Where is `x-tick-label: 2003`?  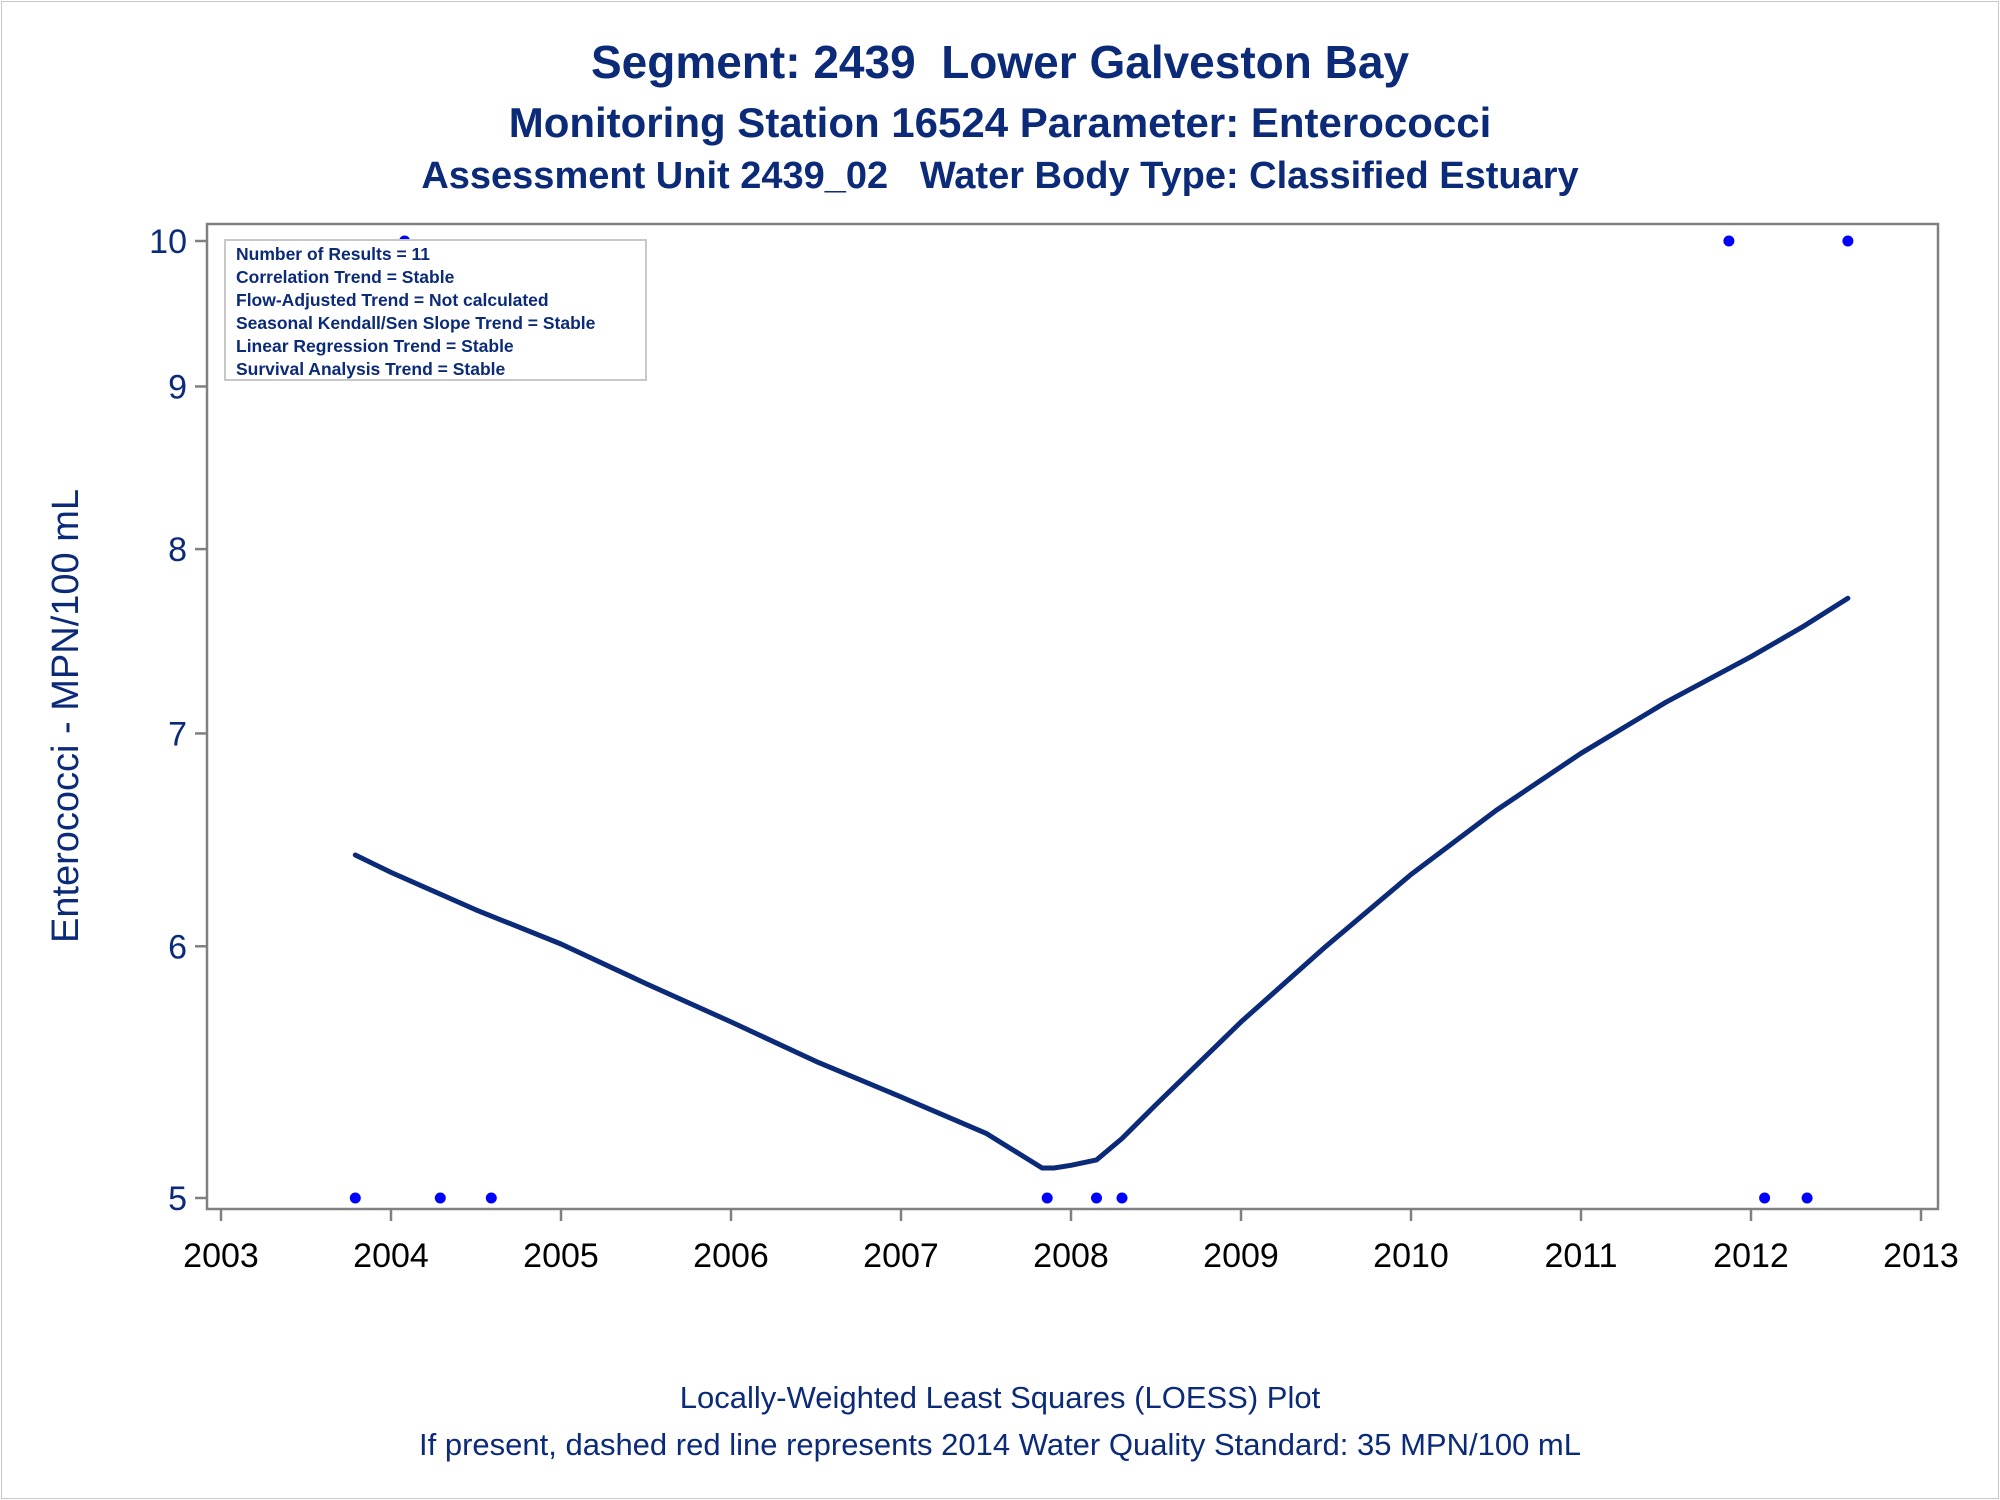 x-tick-label: 2003 is located at coordinates (221, 1256).